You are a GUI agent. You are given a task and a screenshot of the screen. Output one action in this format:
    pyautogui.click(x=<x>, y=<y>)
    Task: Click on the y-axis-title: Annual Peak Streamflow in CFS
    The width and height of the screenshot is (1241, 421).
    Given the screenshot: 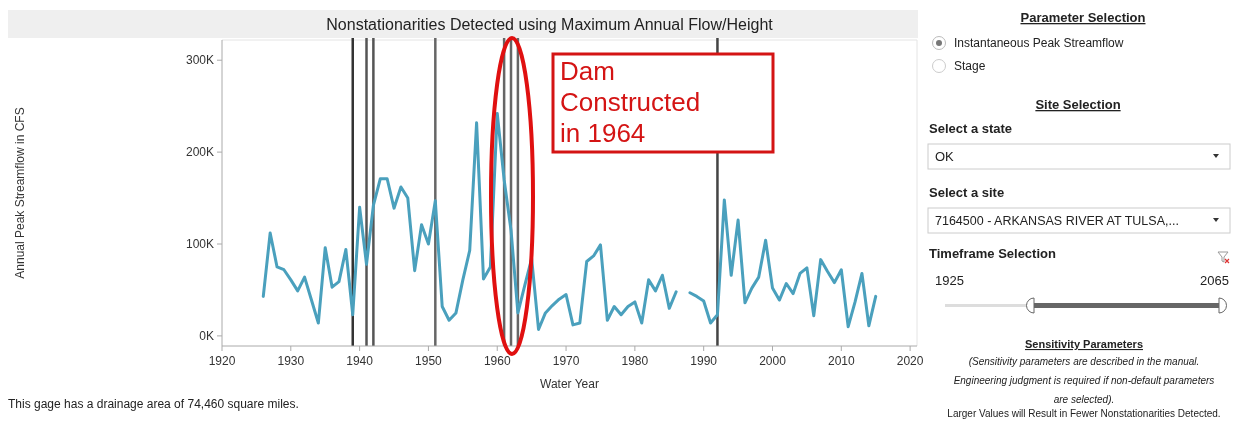 What is the action you would take?
    pyautogui.click(x=20, y=193)
    